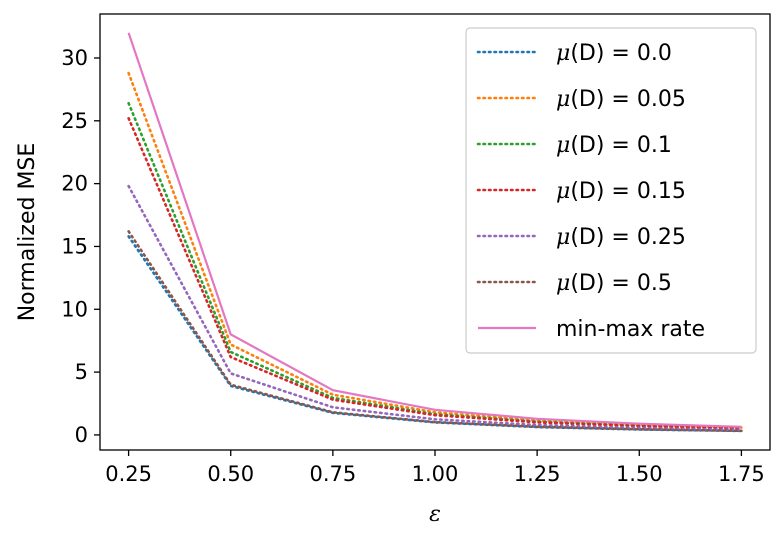  I want to click on y-tick-label: 5, so click(81, 372).